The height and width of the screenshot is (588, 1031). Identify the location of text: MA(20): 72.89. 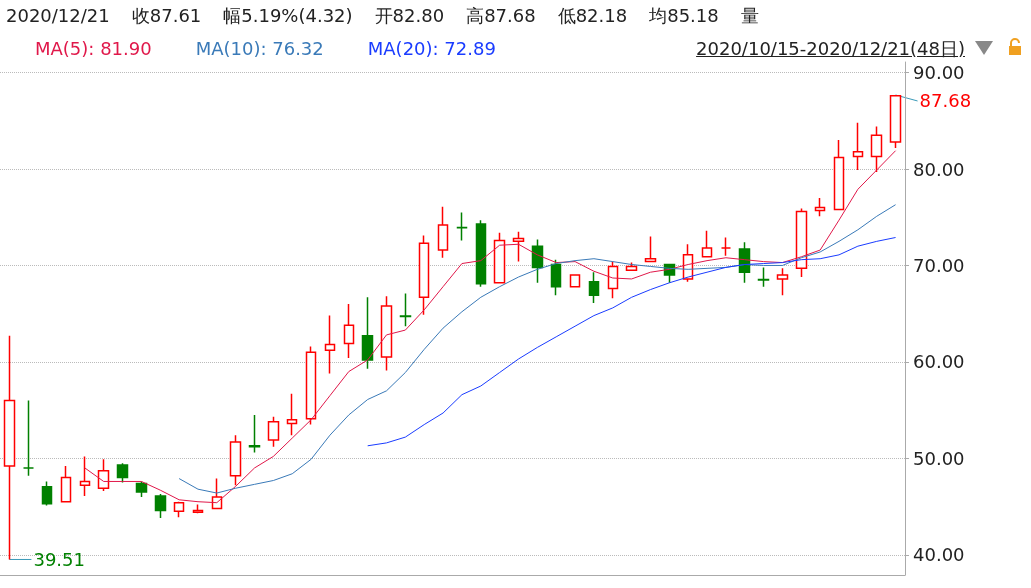
(431, 48).